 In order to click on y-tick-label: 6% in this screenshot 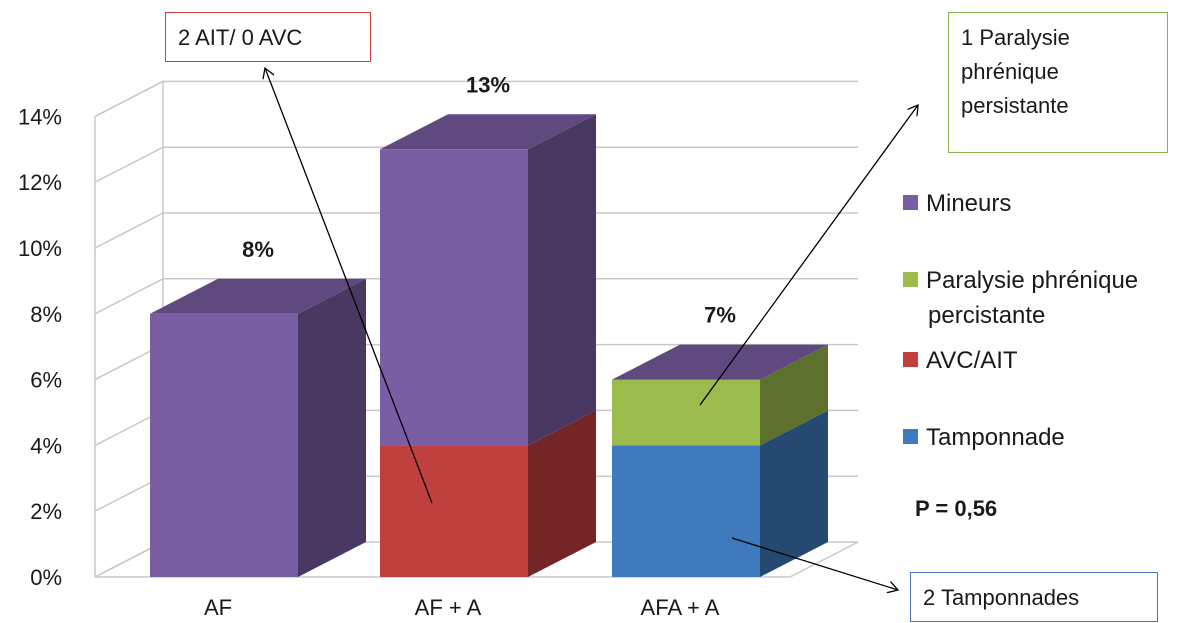, I will do `click(46, 380)`.